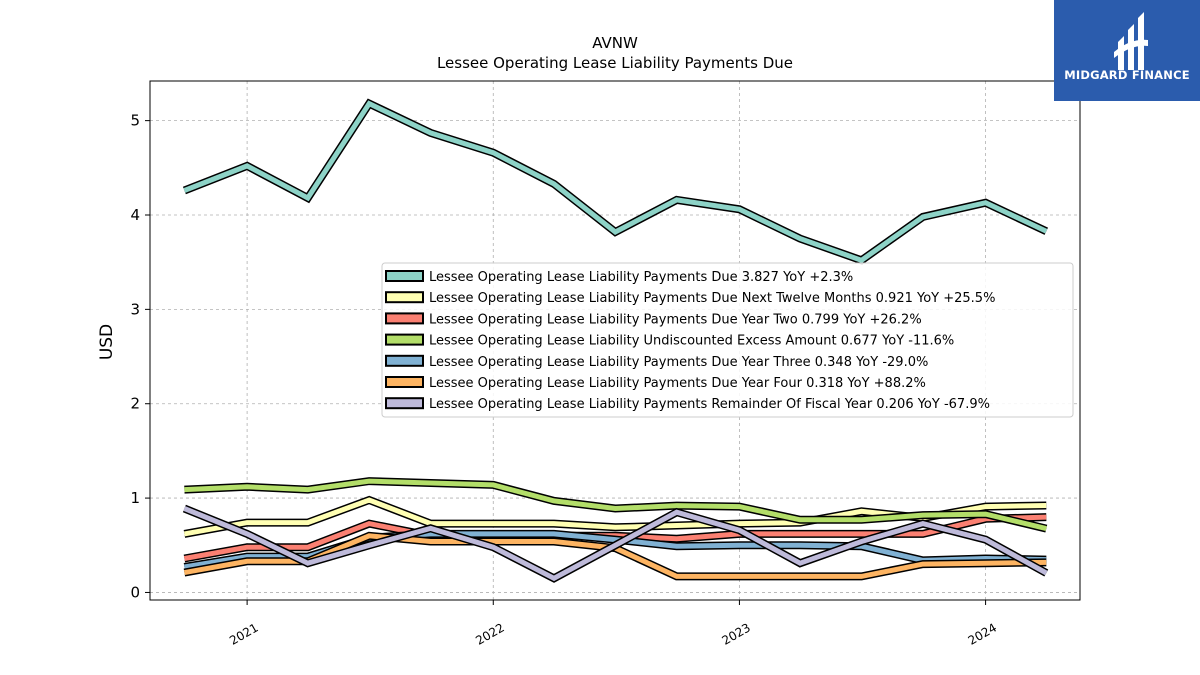  Describe the element at coordinates (243, 633) in the screenshot. I see `x-tick-label: 2021` at that location.